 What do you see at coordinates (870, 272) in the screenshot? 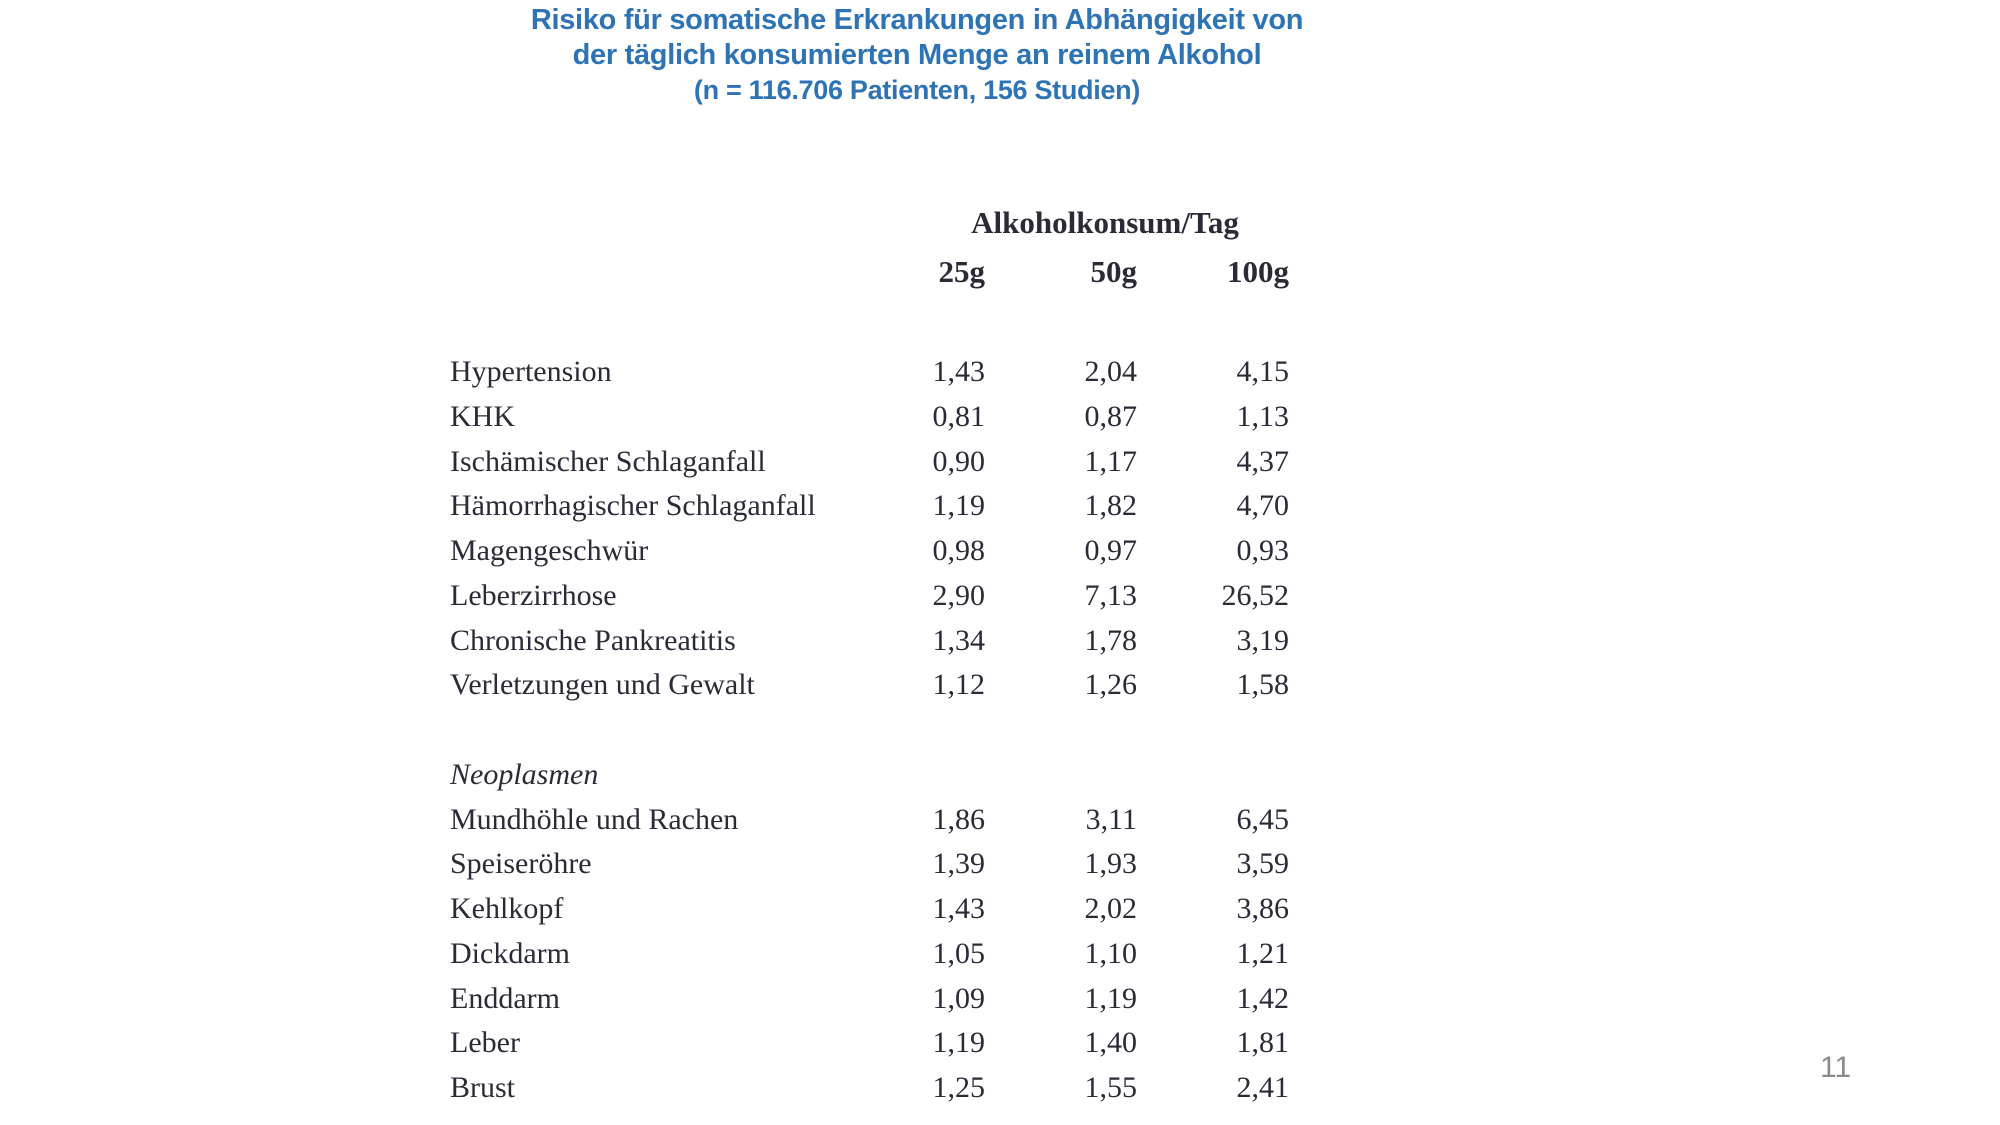
I see `column-header-row: 25g 50g 100g` at bounding box center [870, 272].